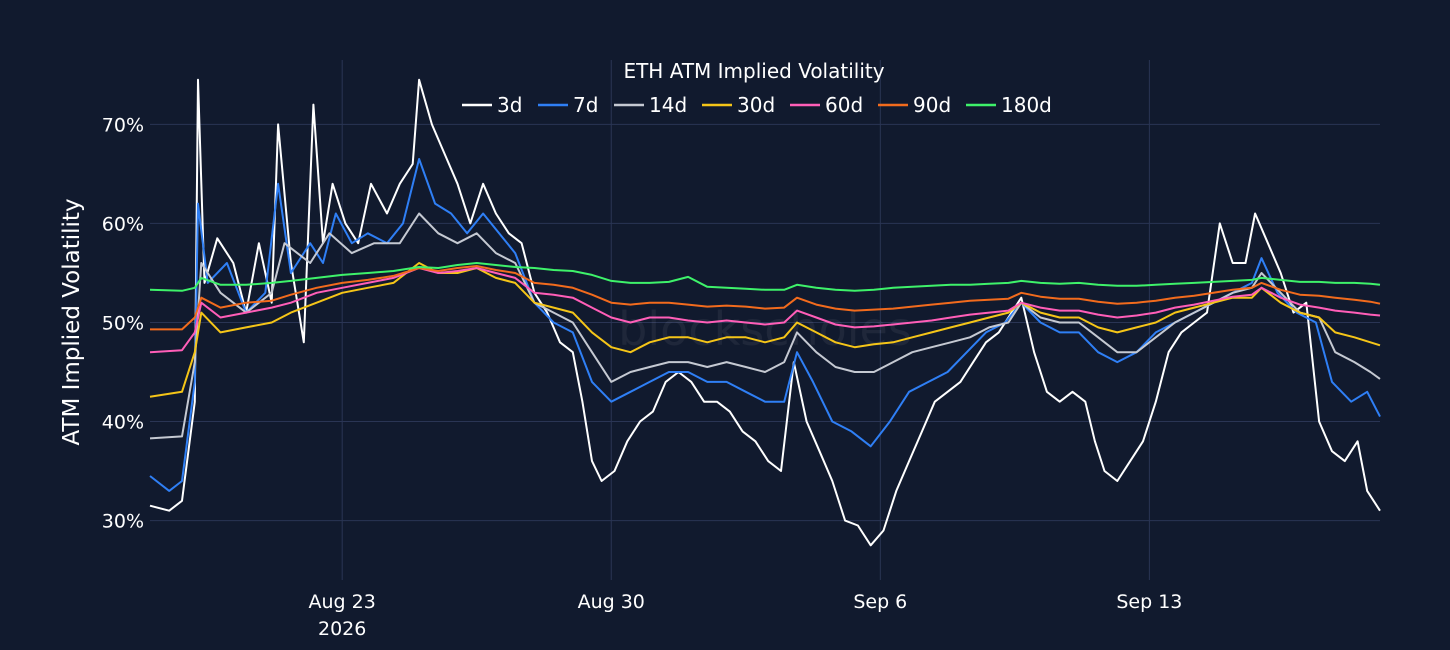 This screenshot has height=650, width=1450. I want to click on legend-item-90d: 90d, so click(914, 105).